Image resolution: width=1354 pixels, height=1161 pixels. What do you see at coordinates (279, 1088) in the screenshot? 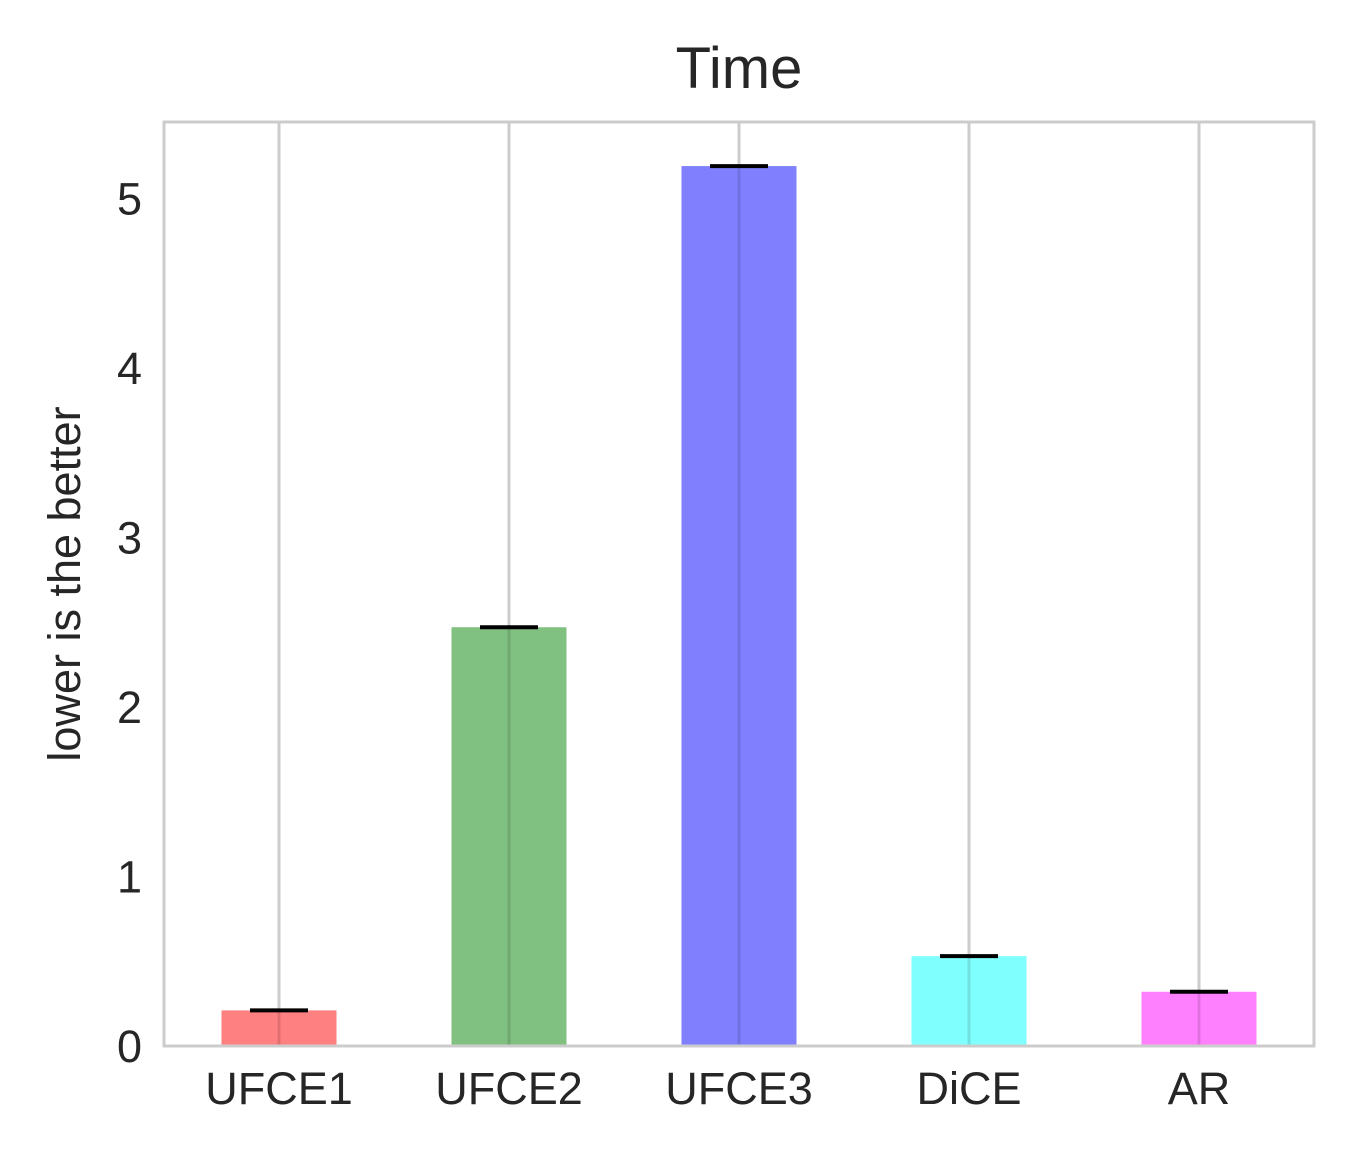
I see `x-tick-label: UFCE1` at bounding box center [279, 1088].